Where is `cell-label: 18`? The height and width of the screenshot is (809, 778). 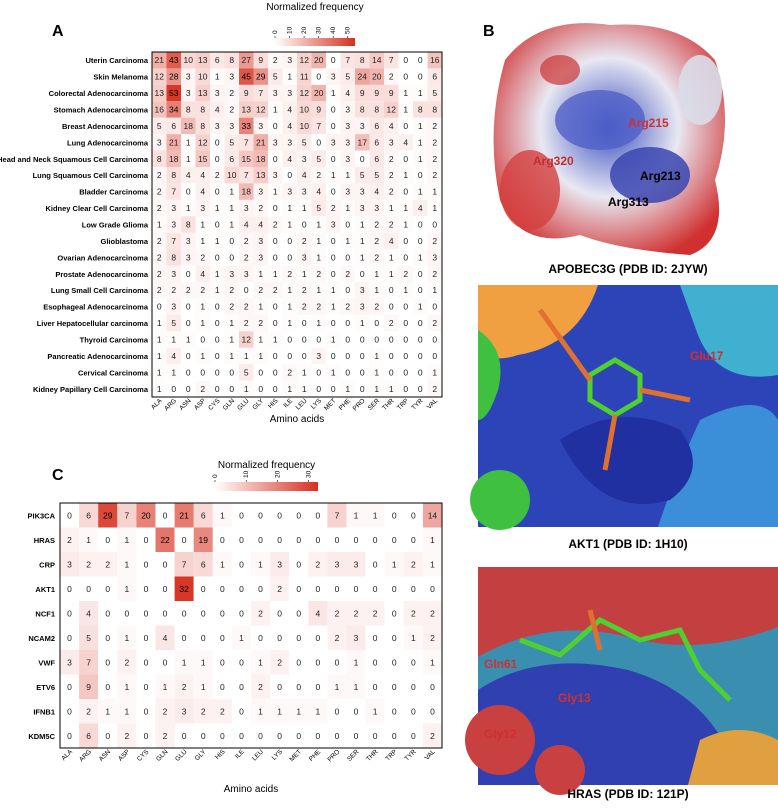 cell-label: 18 is located at coordinates (174, 159).